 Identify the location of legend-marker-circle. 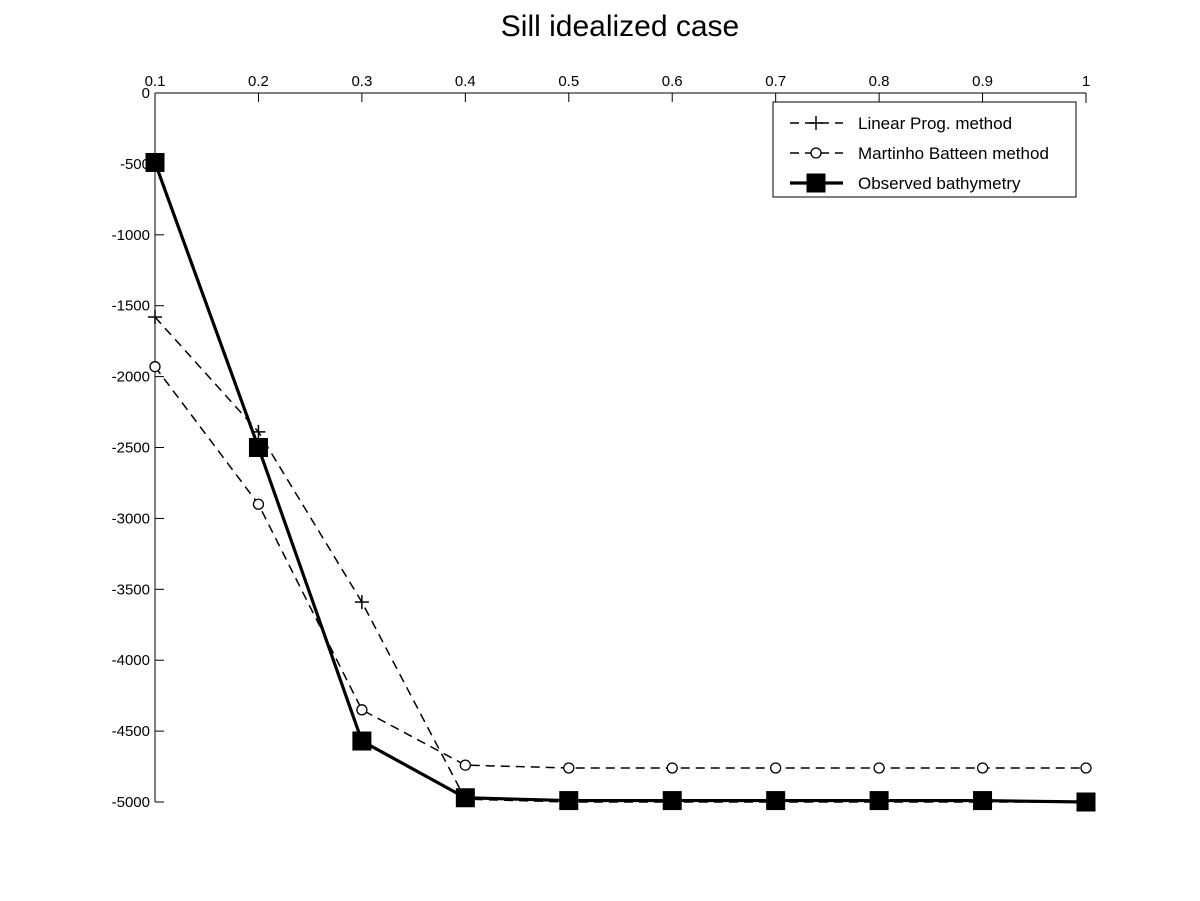
(816, 153).